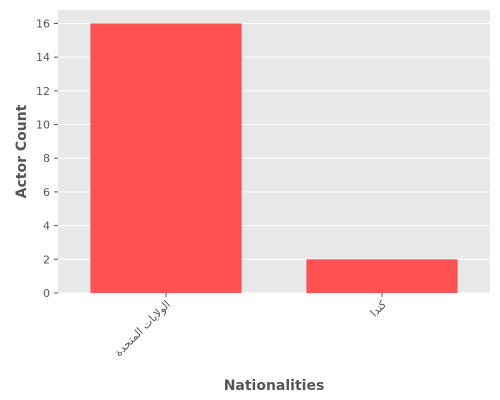  What do you see at coordinates (46, 192) in the screenshot?
I see `y-tick-label: 6` at bounding box center [46, 192].